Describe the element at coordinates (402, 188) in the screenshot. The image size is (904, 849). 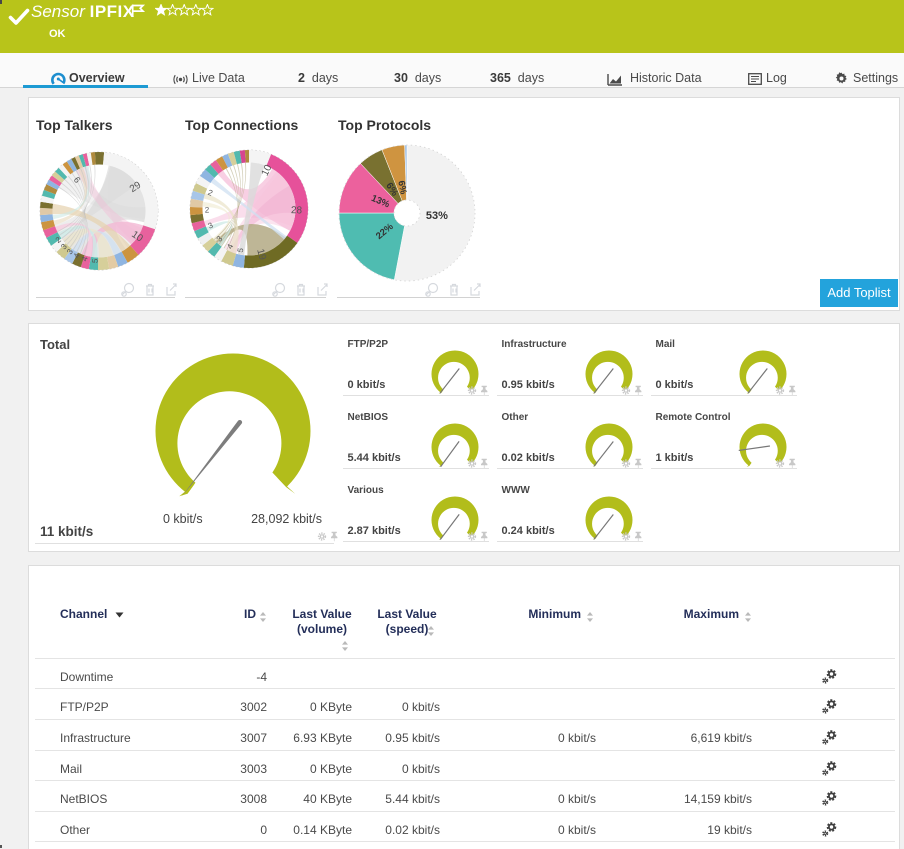
I see `svg-text: 6%` at that location.